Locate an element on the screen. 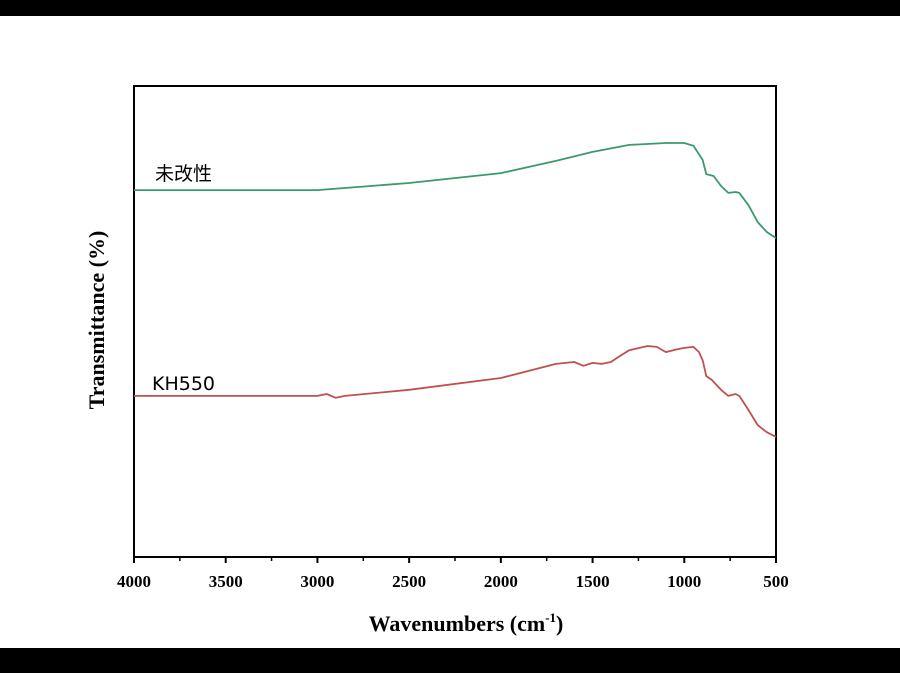  x-tick-label: 3000 is located at coordinates (317, 581).